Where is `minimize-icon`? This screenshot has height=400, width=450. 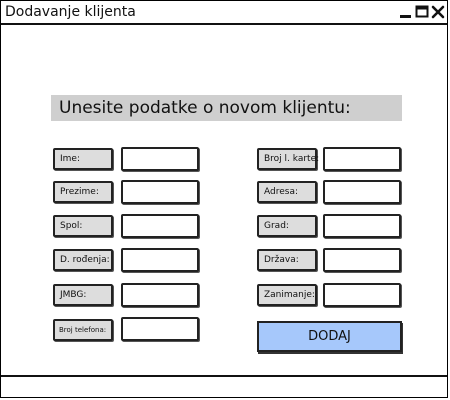
minimize-icon is located at coordinates (406, 11).